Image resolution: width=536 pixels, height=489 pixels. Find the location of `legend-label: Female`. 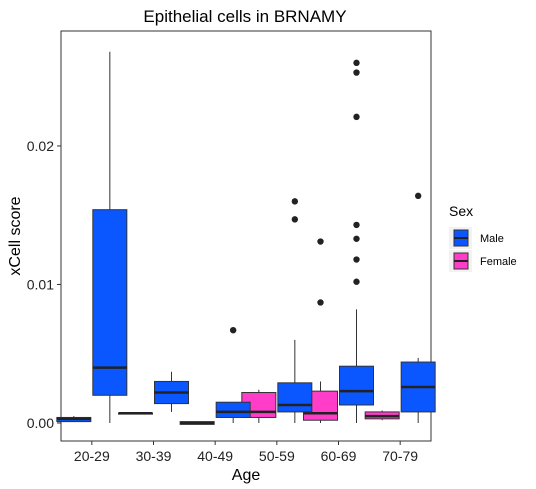

legend-label: Female is located at coordinates (498, 262).